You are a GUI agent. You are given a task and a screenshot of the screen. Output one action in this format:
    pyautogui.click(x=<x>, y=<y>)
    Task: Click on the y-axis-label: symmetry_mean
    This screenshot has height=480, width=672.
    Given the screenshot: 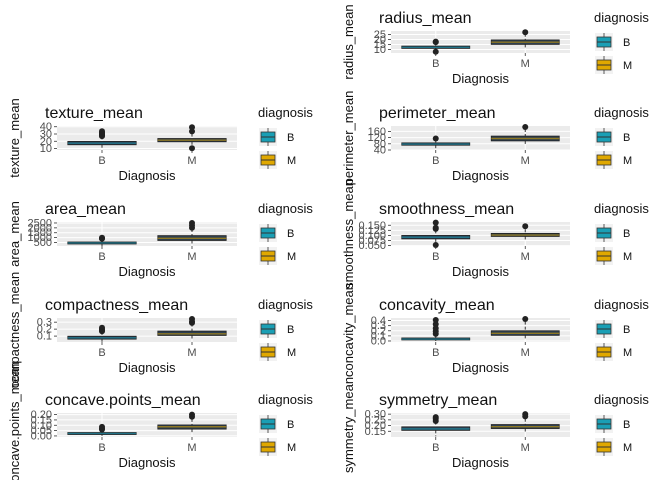 What is the action you would take?
    pyautogui.click(x=348, y=425)
    